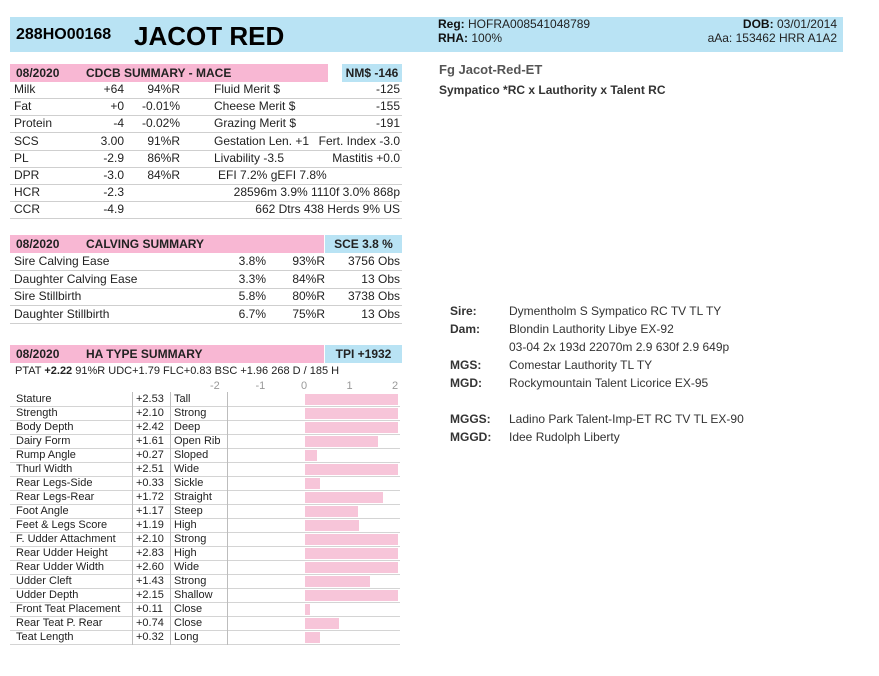 This screenshot has height=676, width=879. What do you see at coordinates (363, 354) in the screenshot?
I see `tpi-badge: TPI +1932` at bounding box center [363, 354].